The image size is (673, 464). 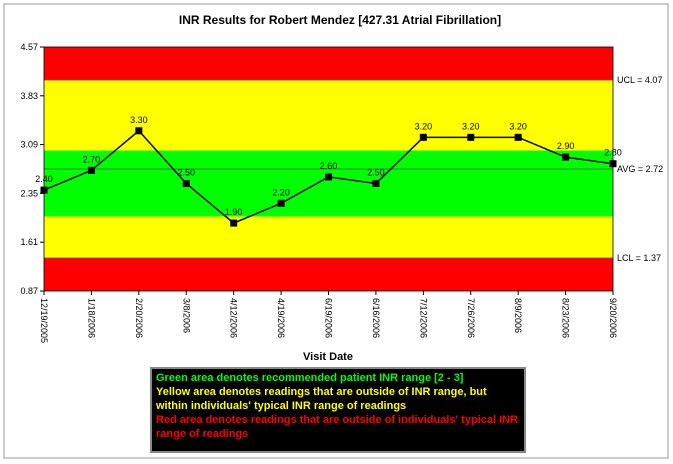 I want to click on y-tick-label: 3.09, so click(x=29, y=145).